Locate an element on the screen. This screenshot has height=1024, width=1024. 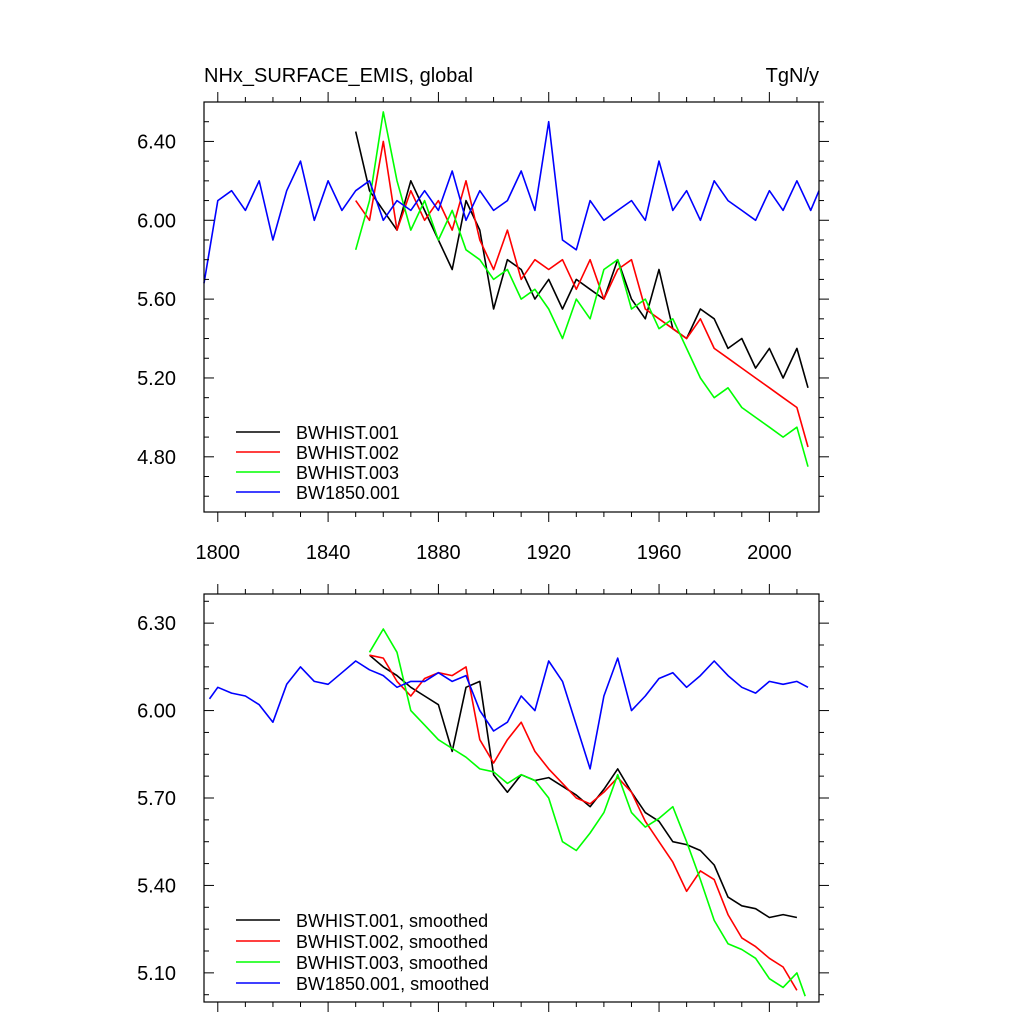
y-tick-label: 6.30 is located at coordinates (156, 624).